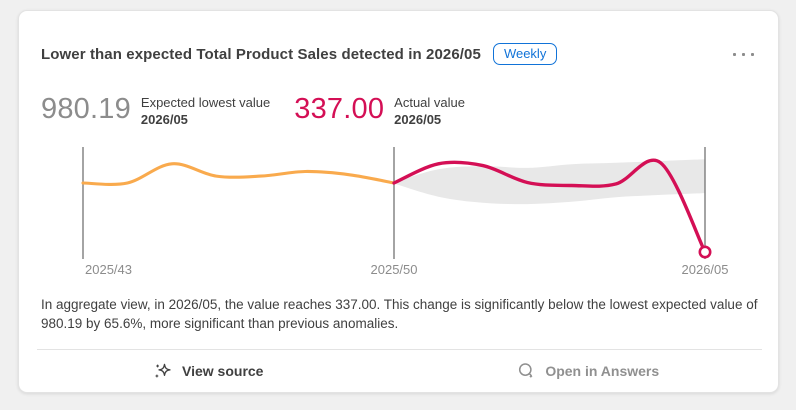  Describe the element at coordinates (602, 371) in the screenshot. I see `open-in-answers-label: Open in Answers` at that location.